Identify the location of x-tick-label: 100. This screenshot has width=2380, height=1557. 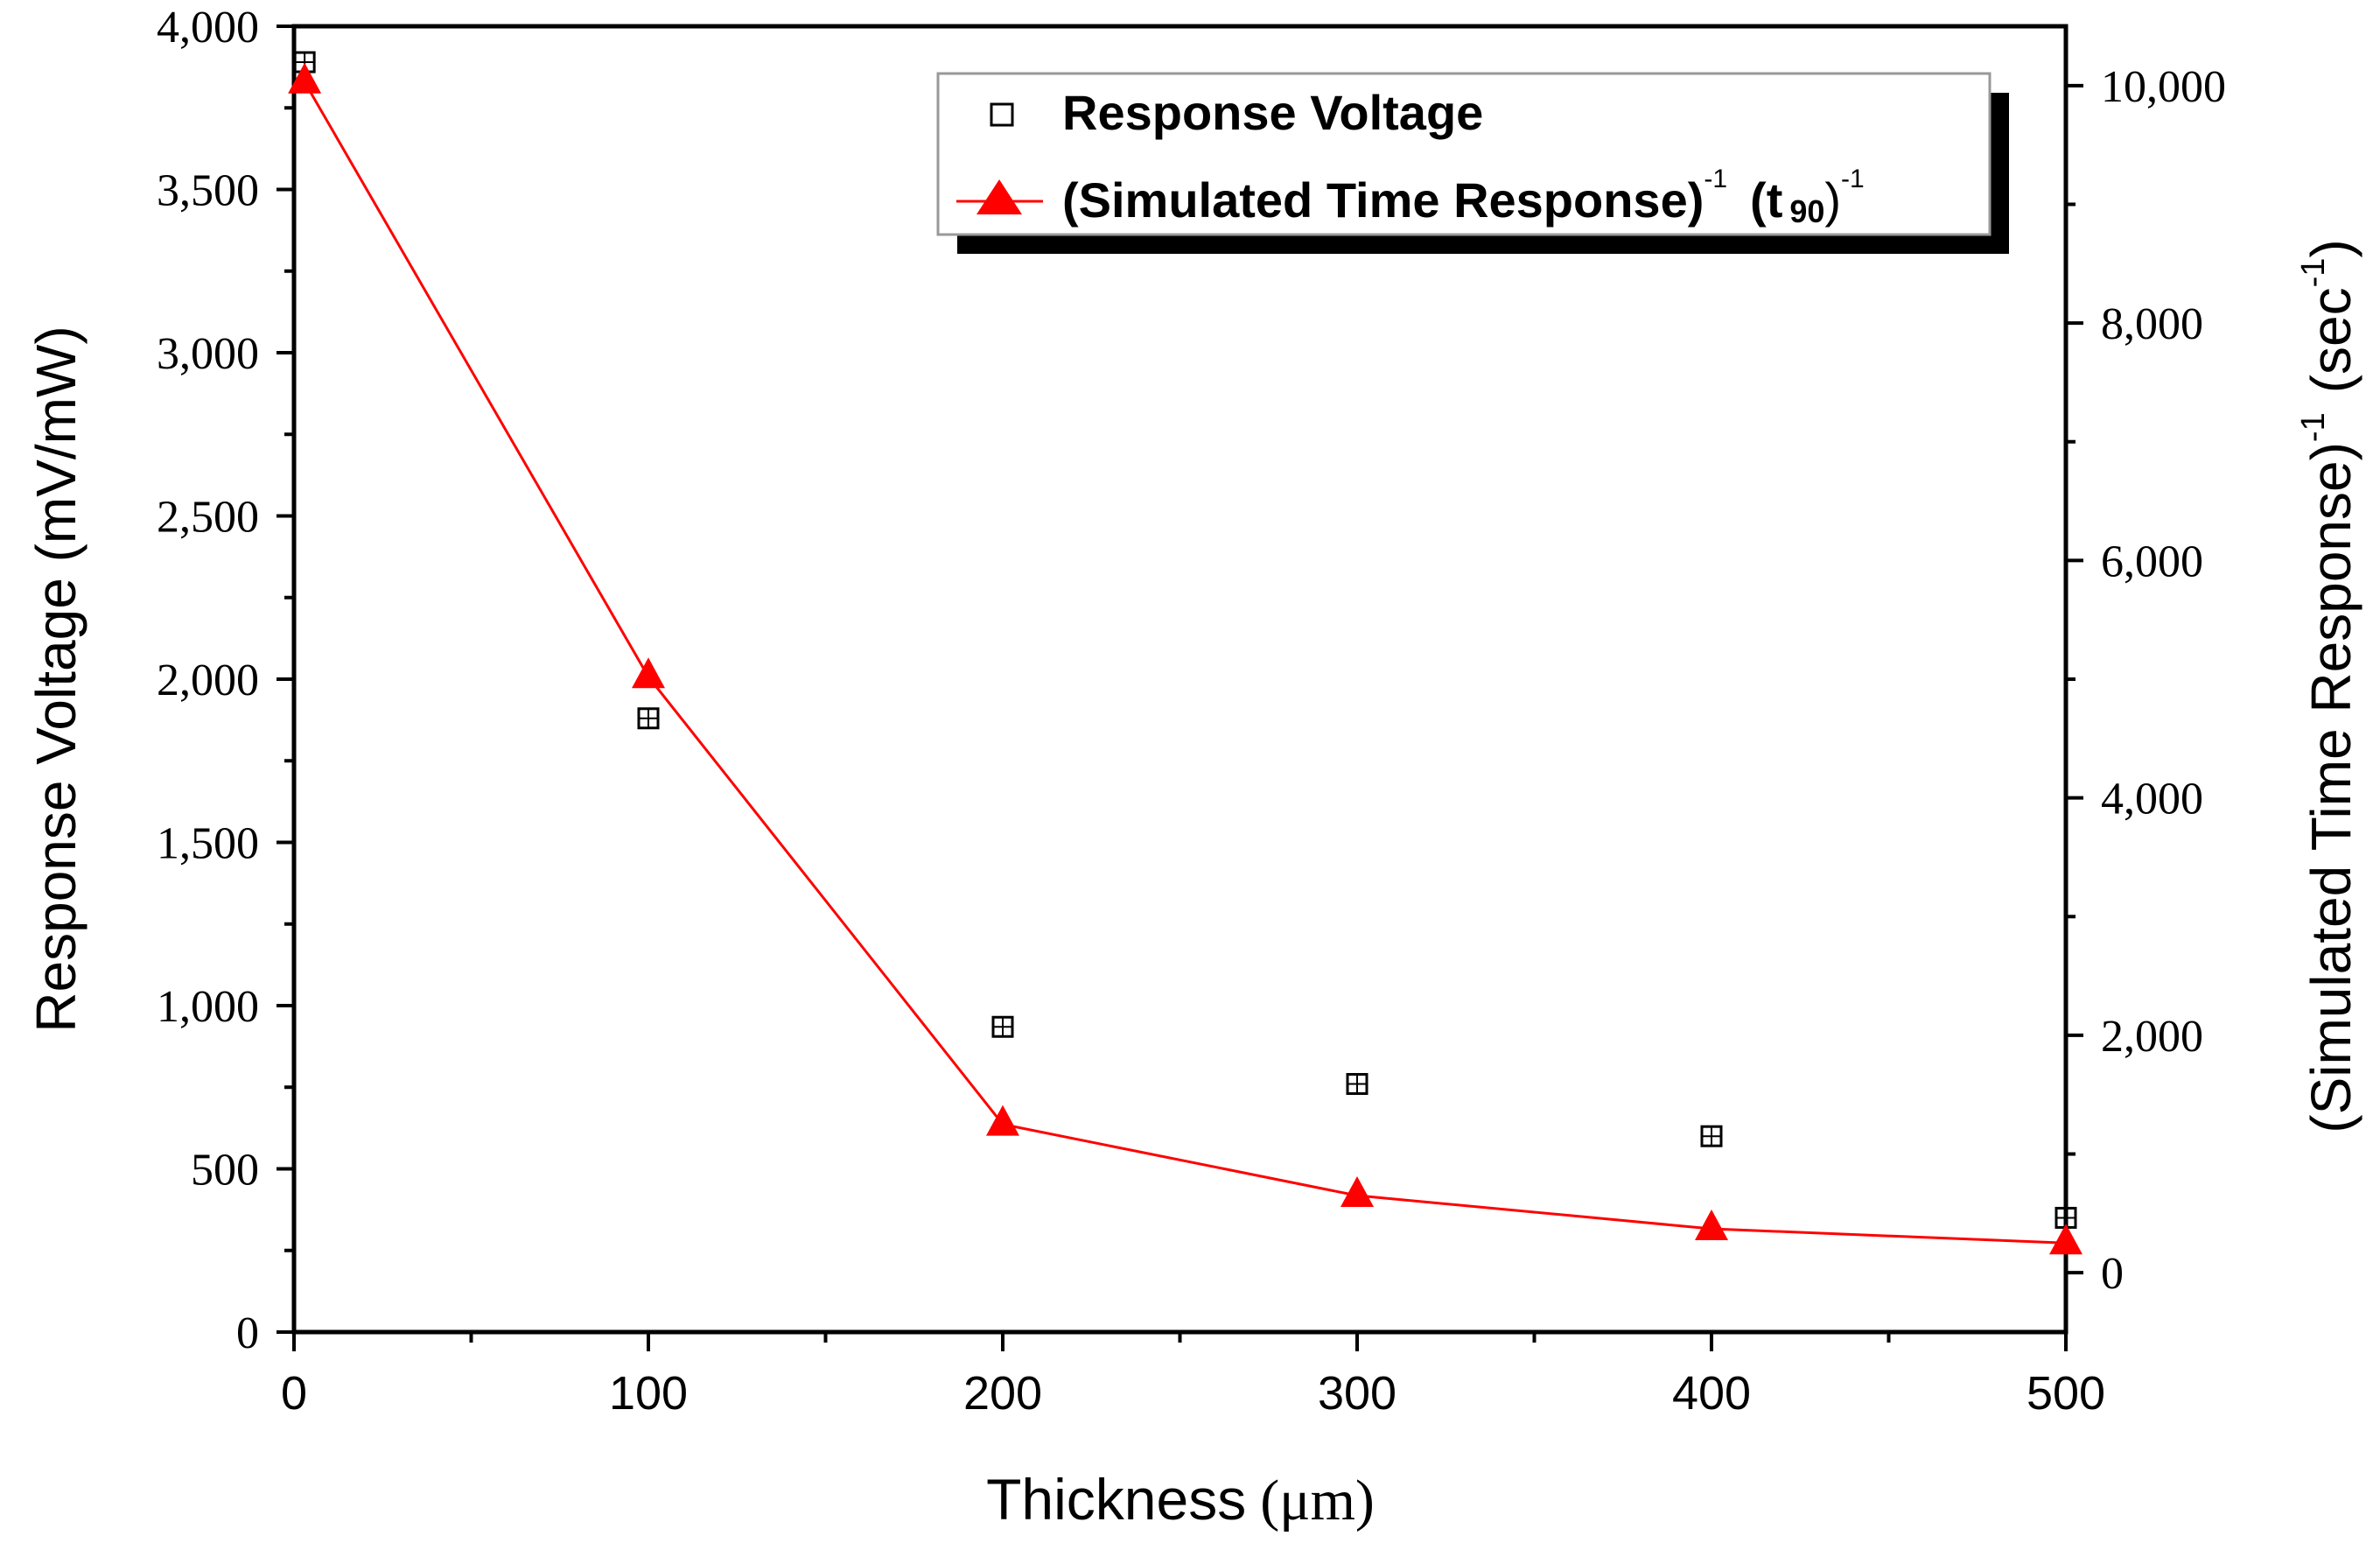
(648, 1393).